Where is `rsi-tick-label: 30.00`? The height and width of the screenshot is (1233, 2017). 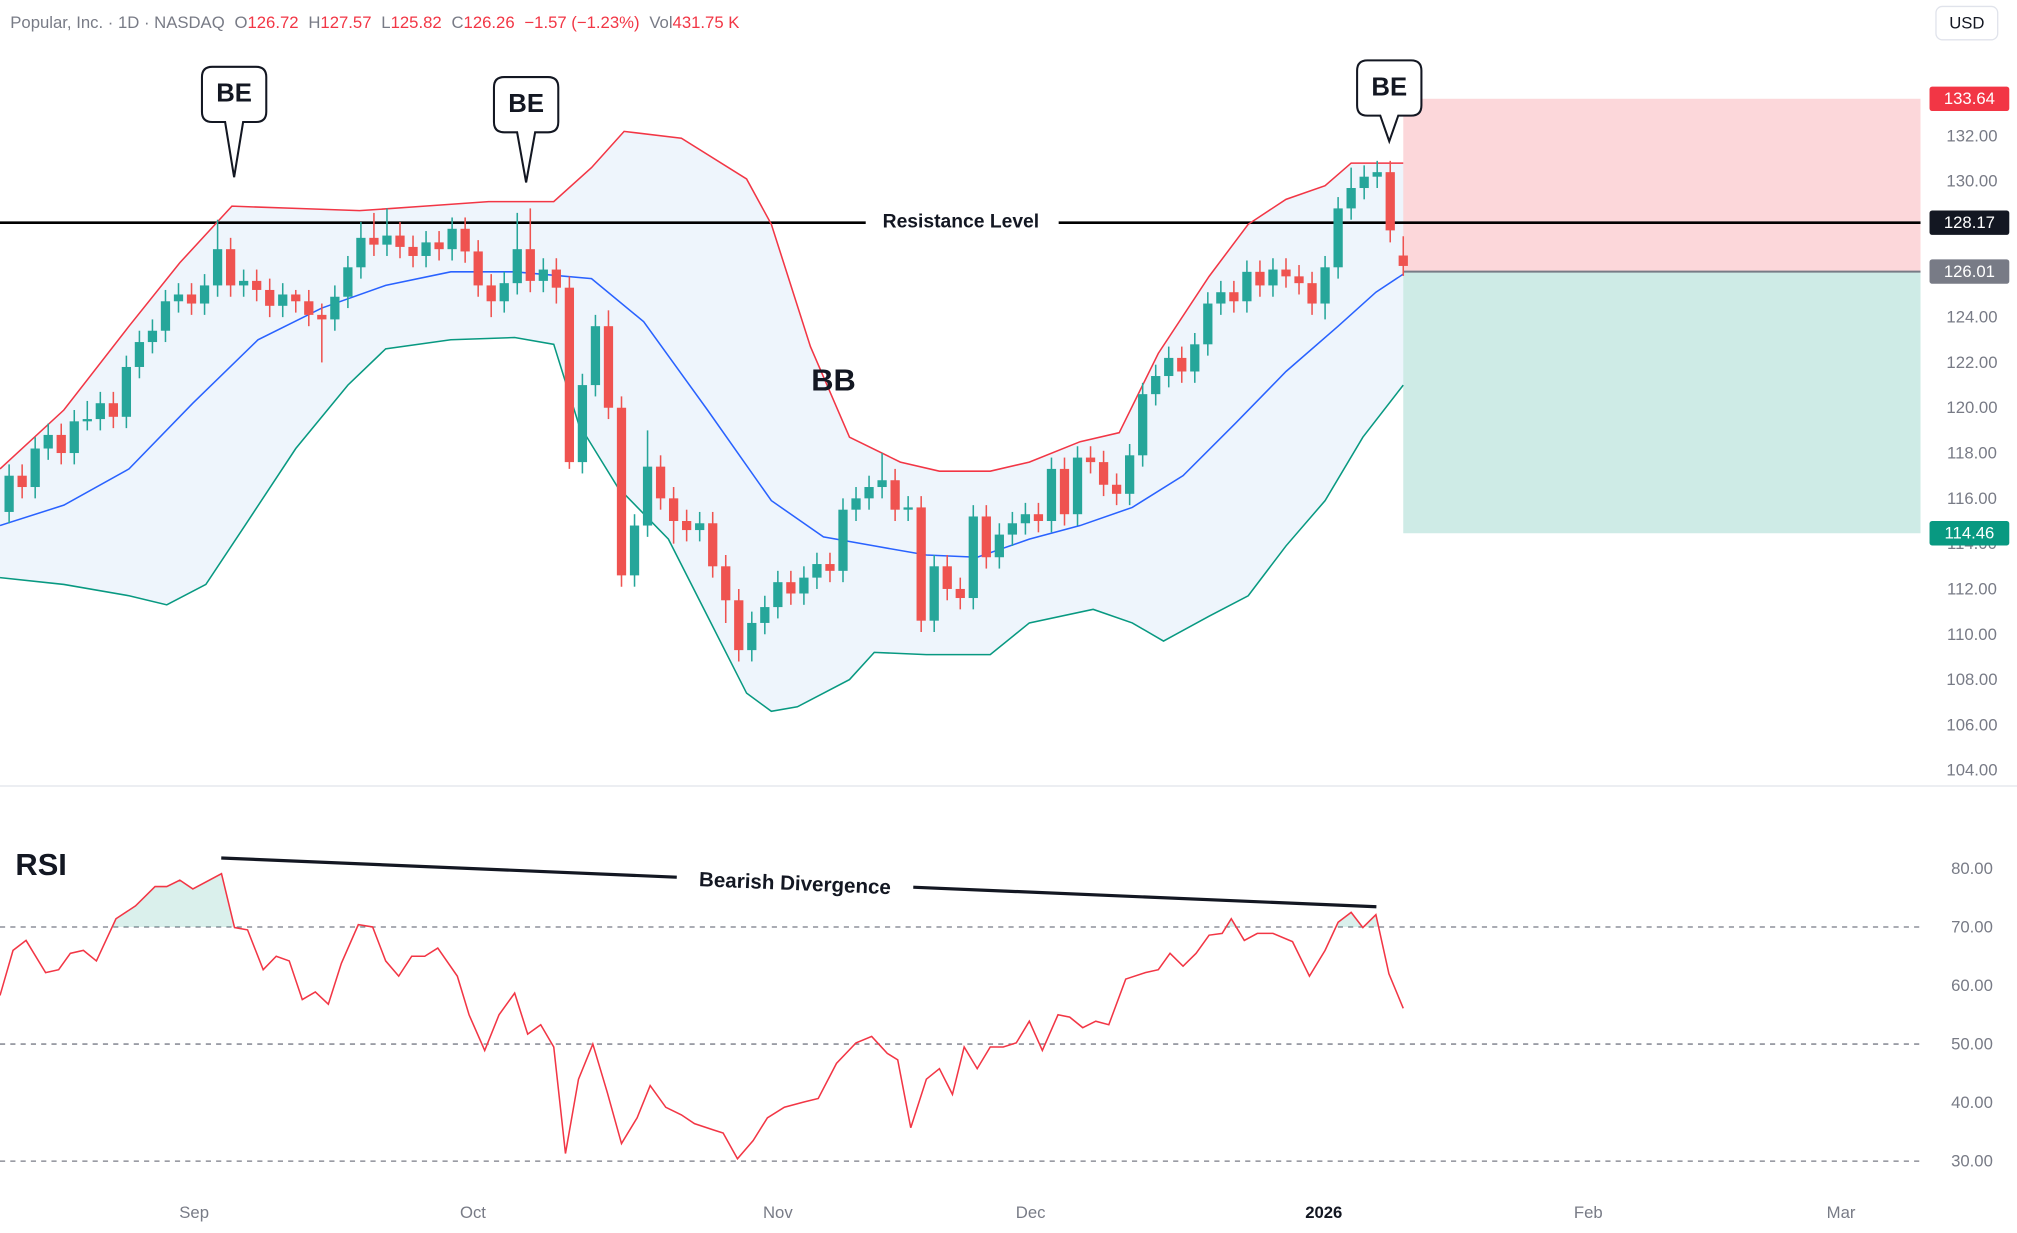 rsi-tick-label: 30.00 is located at coordinates (1972, 1161).